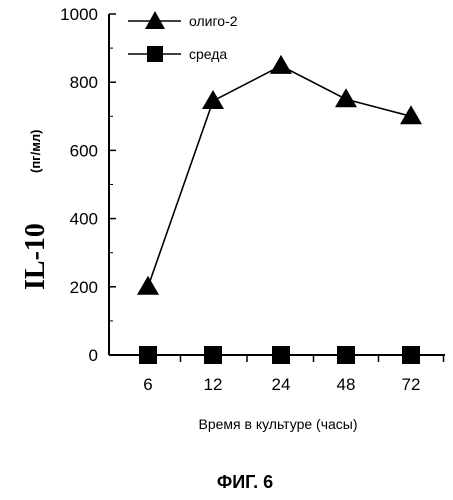  Describe the element at coordinates (277, 424) in the screenshot. I see `x-axis-label: Время в культуре (часы)` at that location.